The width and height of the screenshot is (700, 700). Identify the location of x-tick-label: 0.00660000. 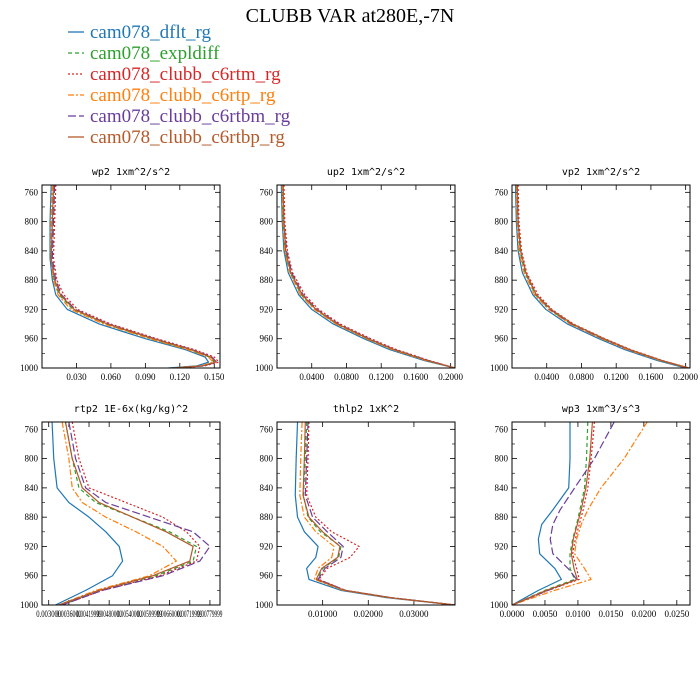
(169, 614).